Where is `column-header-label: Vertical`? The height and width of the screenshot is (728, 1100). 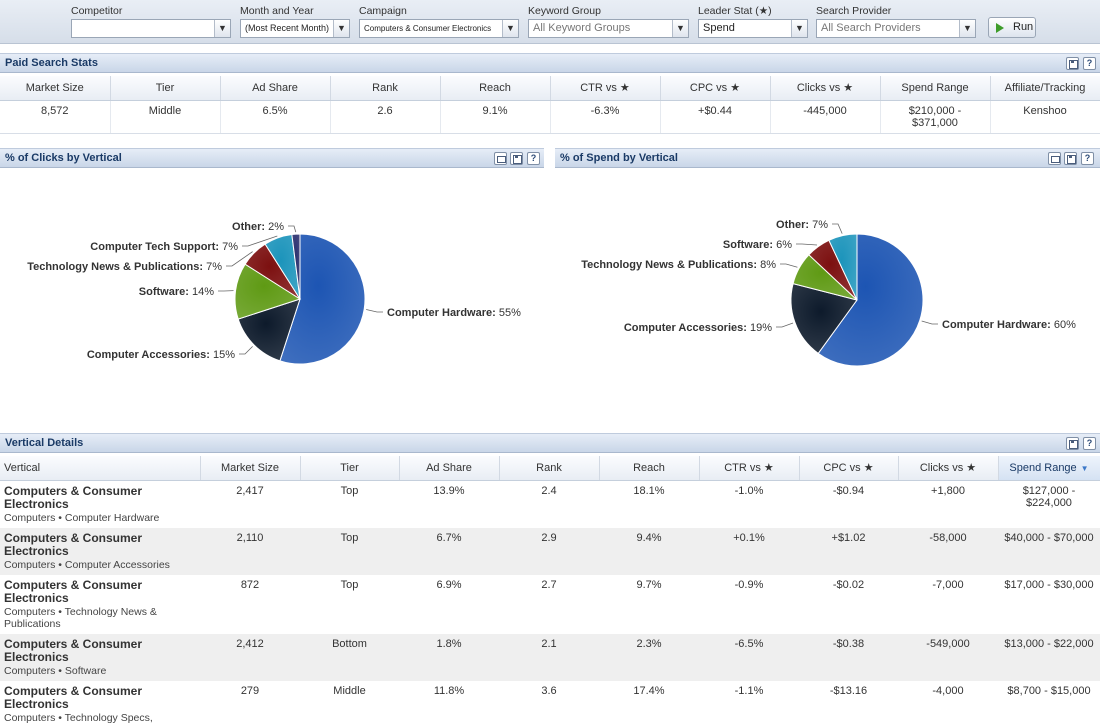
column-header-label: Vertical is located at coordinates (22, 468).